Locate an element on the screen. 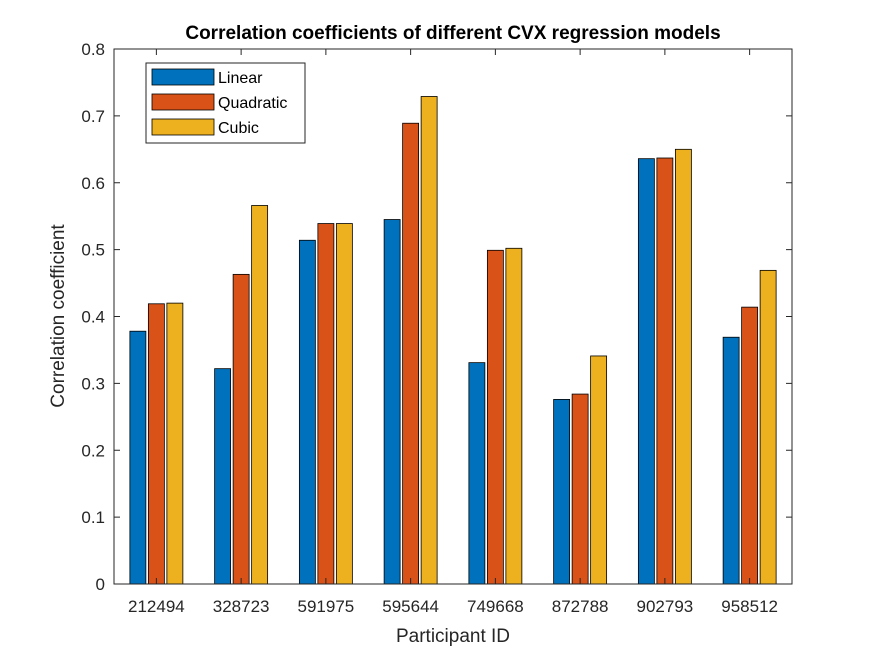 The height and width of the screenshot is (656, 875). legend: Linear Quadratic Cubic is located at coordinates (225, 103).